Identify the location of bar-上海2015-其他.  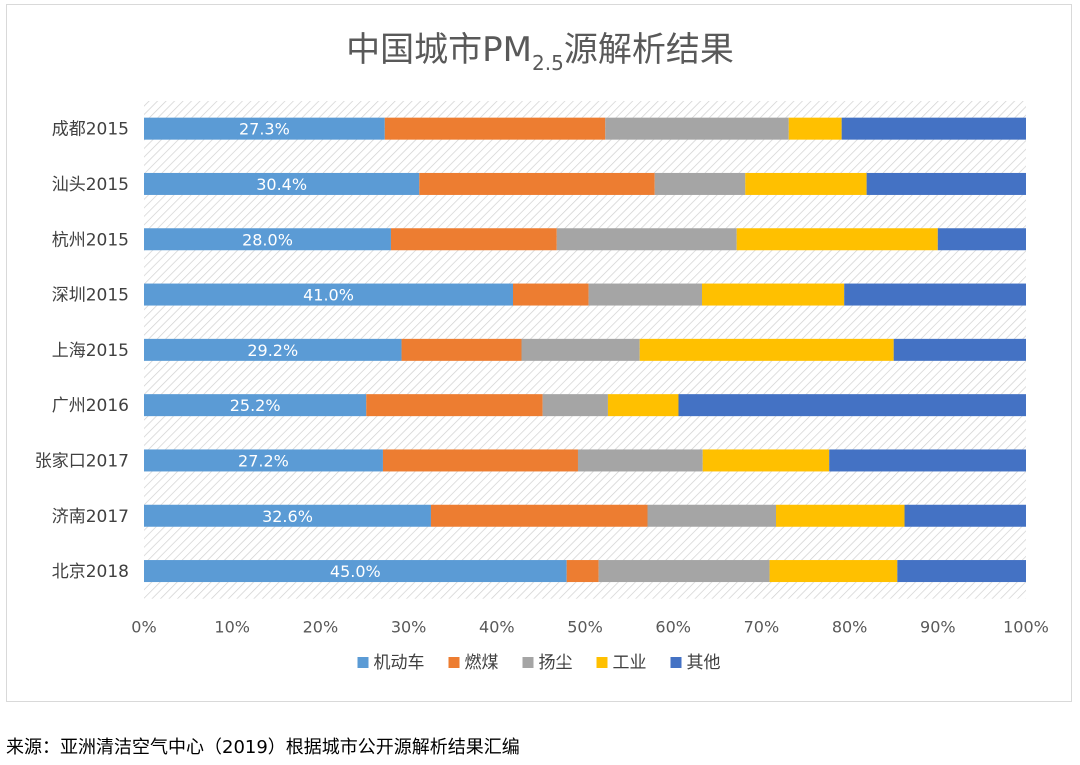
(959, 349).